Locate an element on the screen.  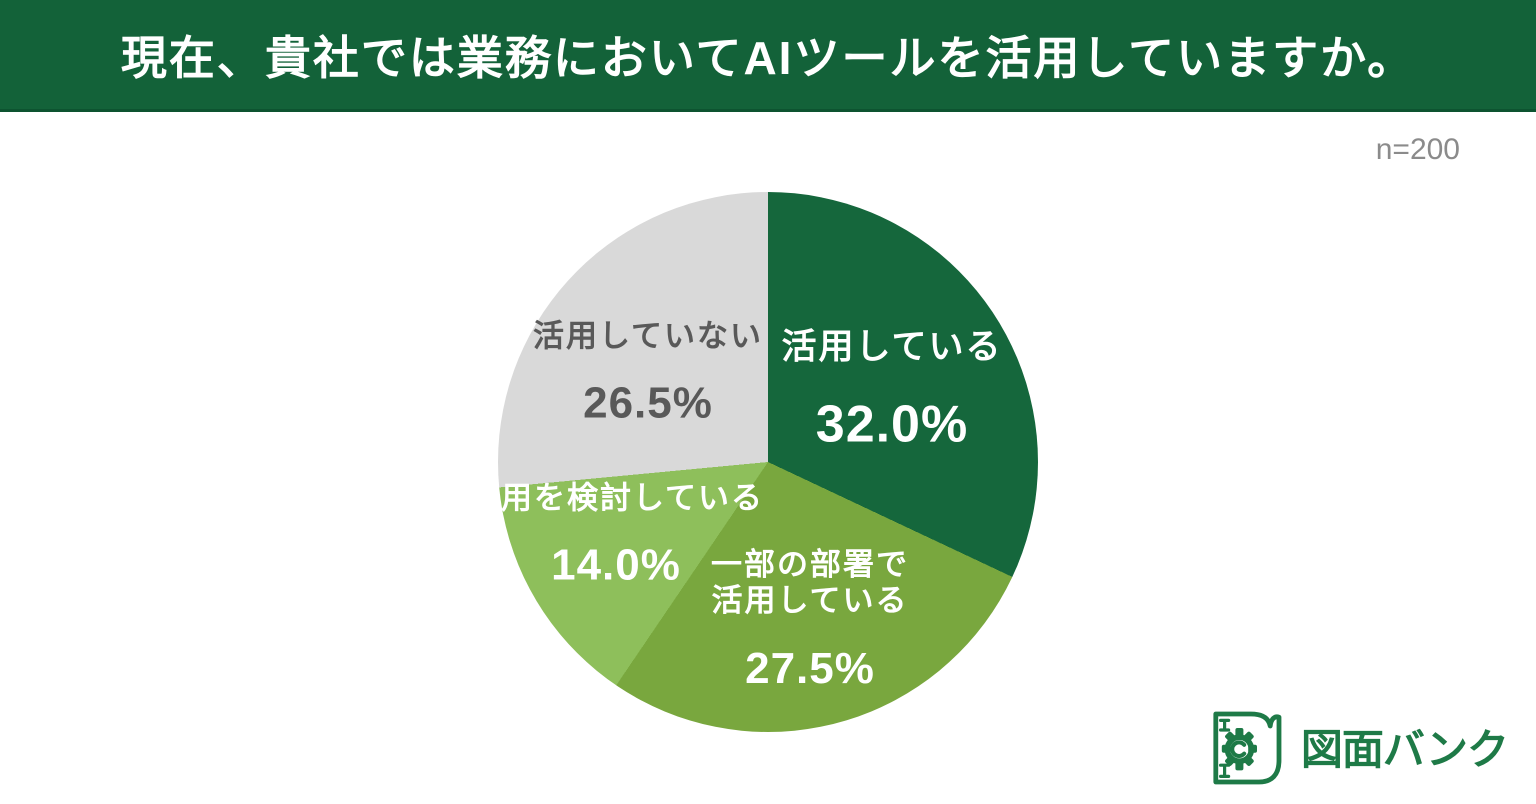
slice-name: 一部の部署で 活用している is located at coordinates (810, 583).